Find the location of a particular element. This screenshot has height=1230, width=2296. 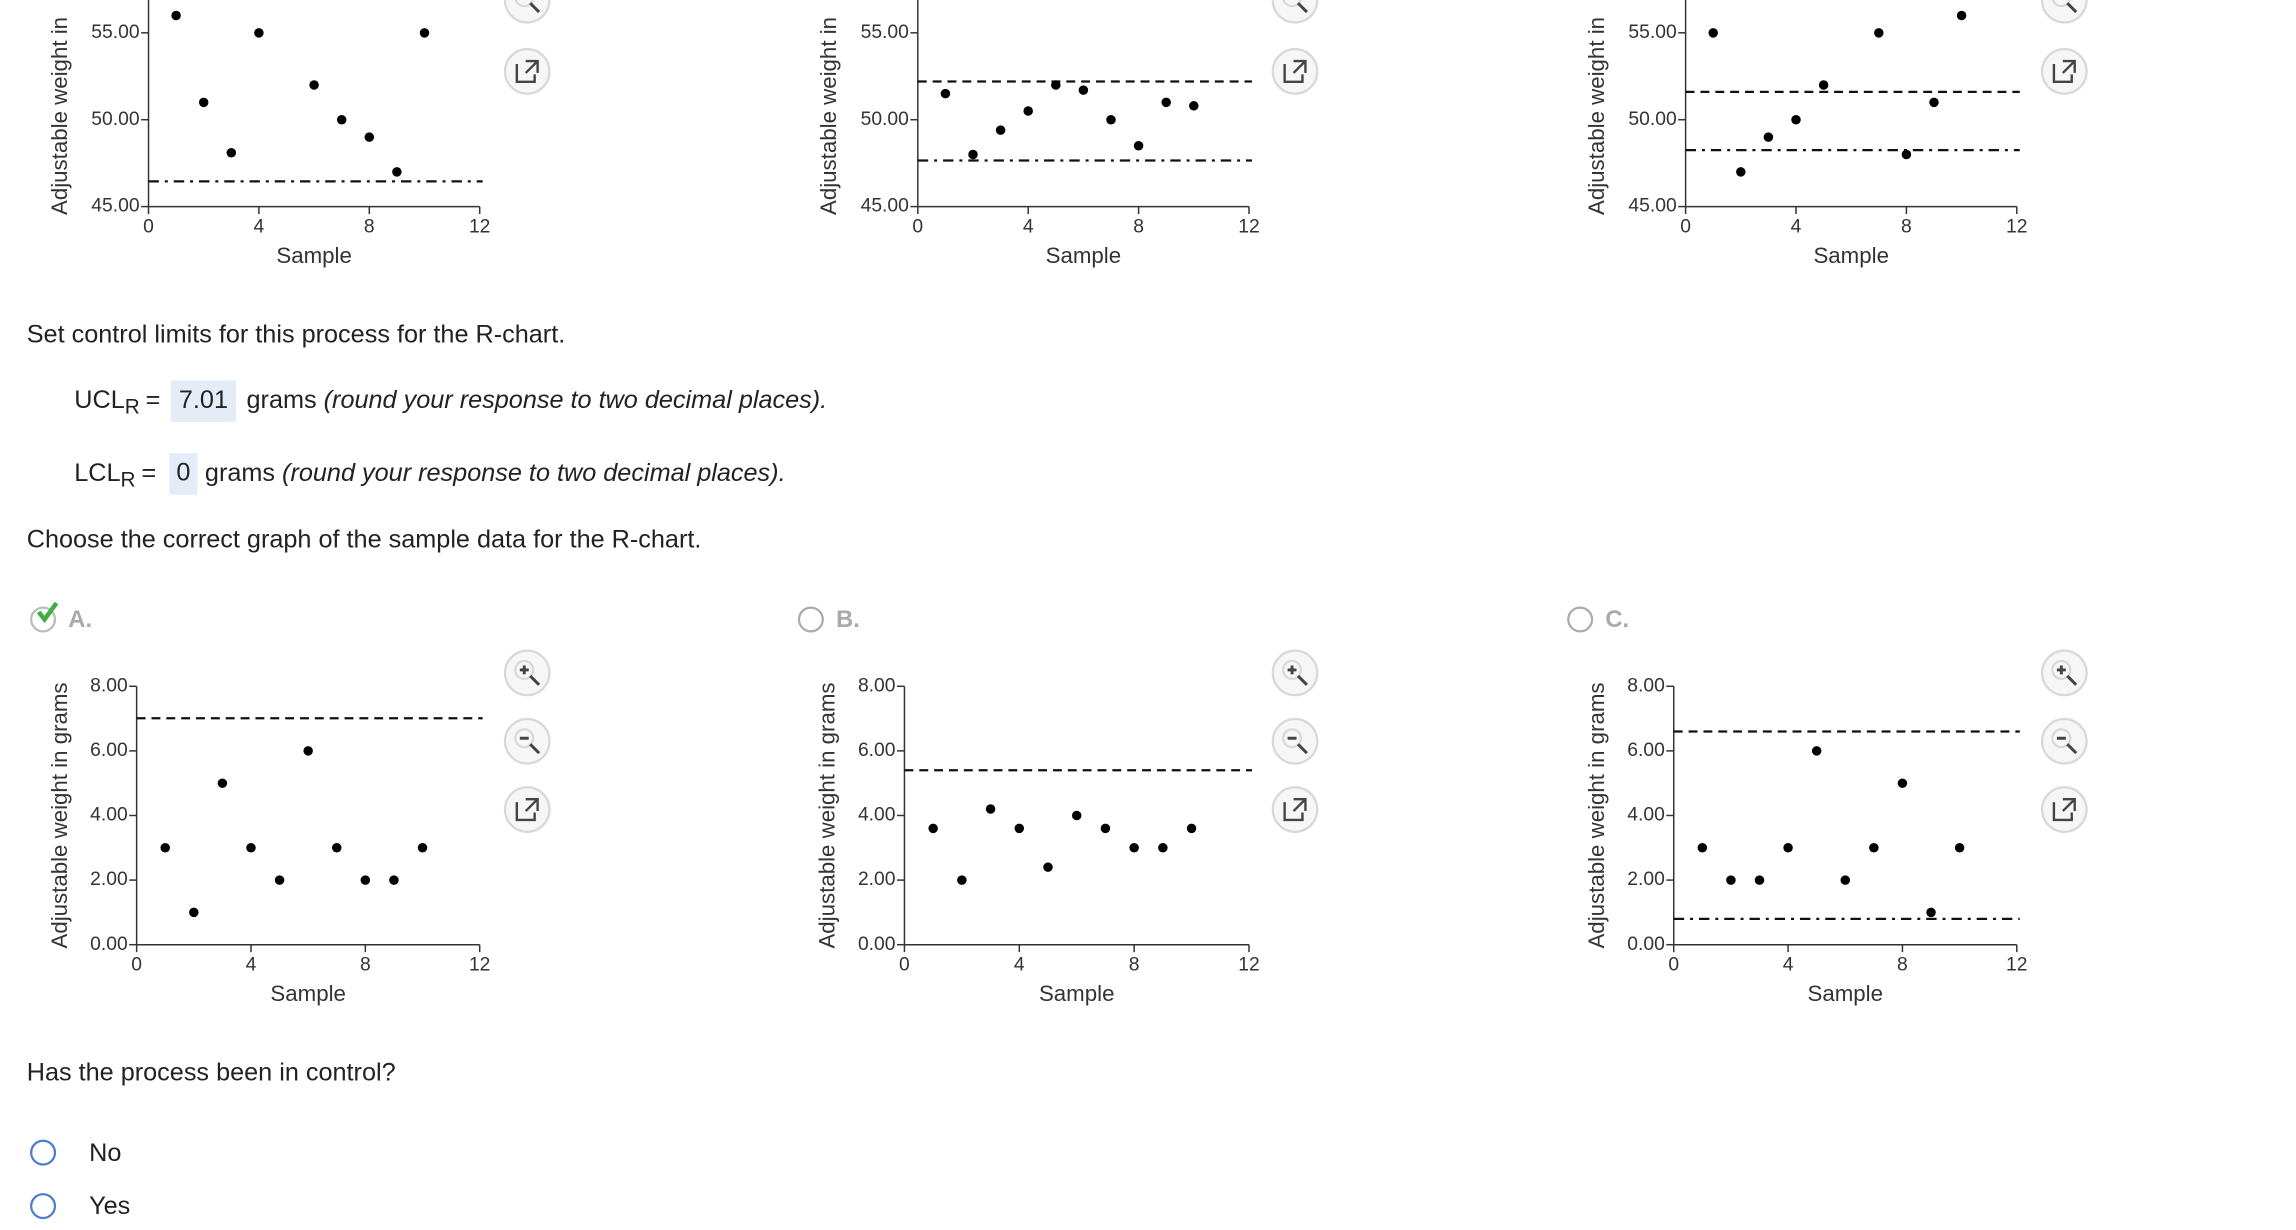

answer: 0 is located at coordinates (183, 473).